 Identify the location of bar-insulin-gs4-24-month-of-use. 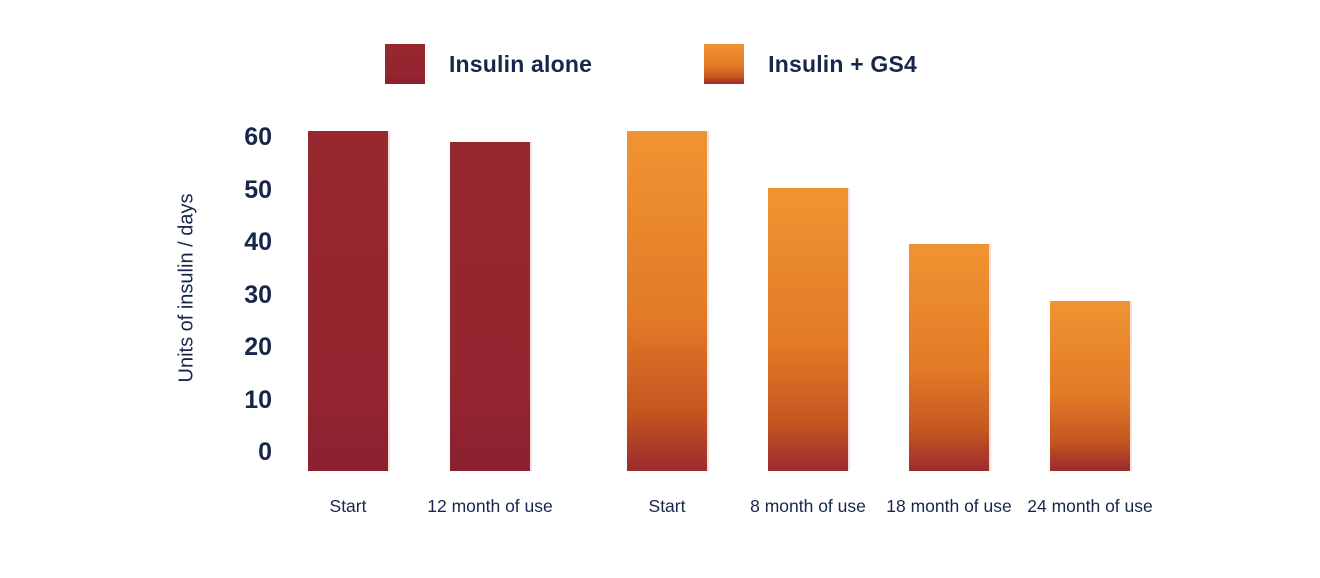
(1090, 386).